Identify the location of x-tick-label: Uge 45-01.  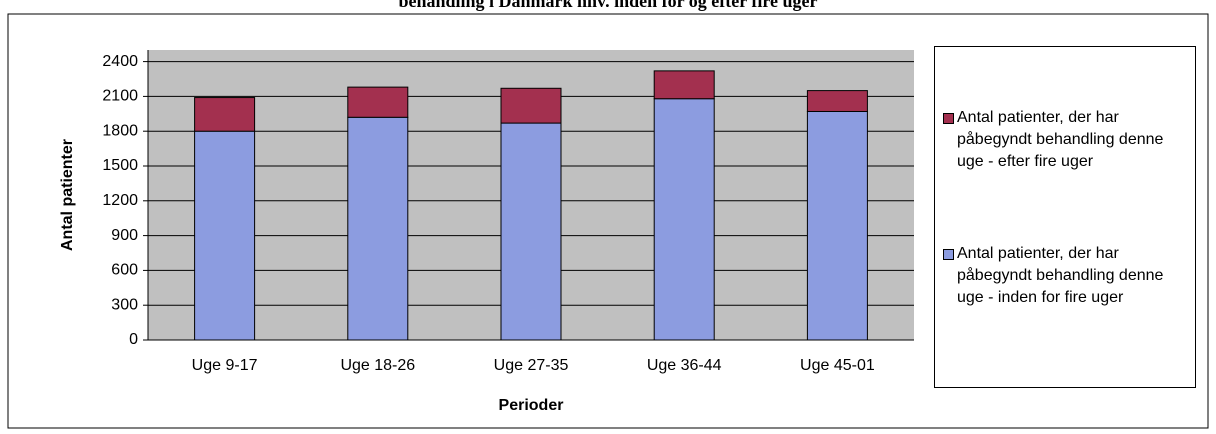
(837, 365).